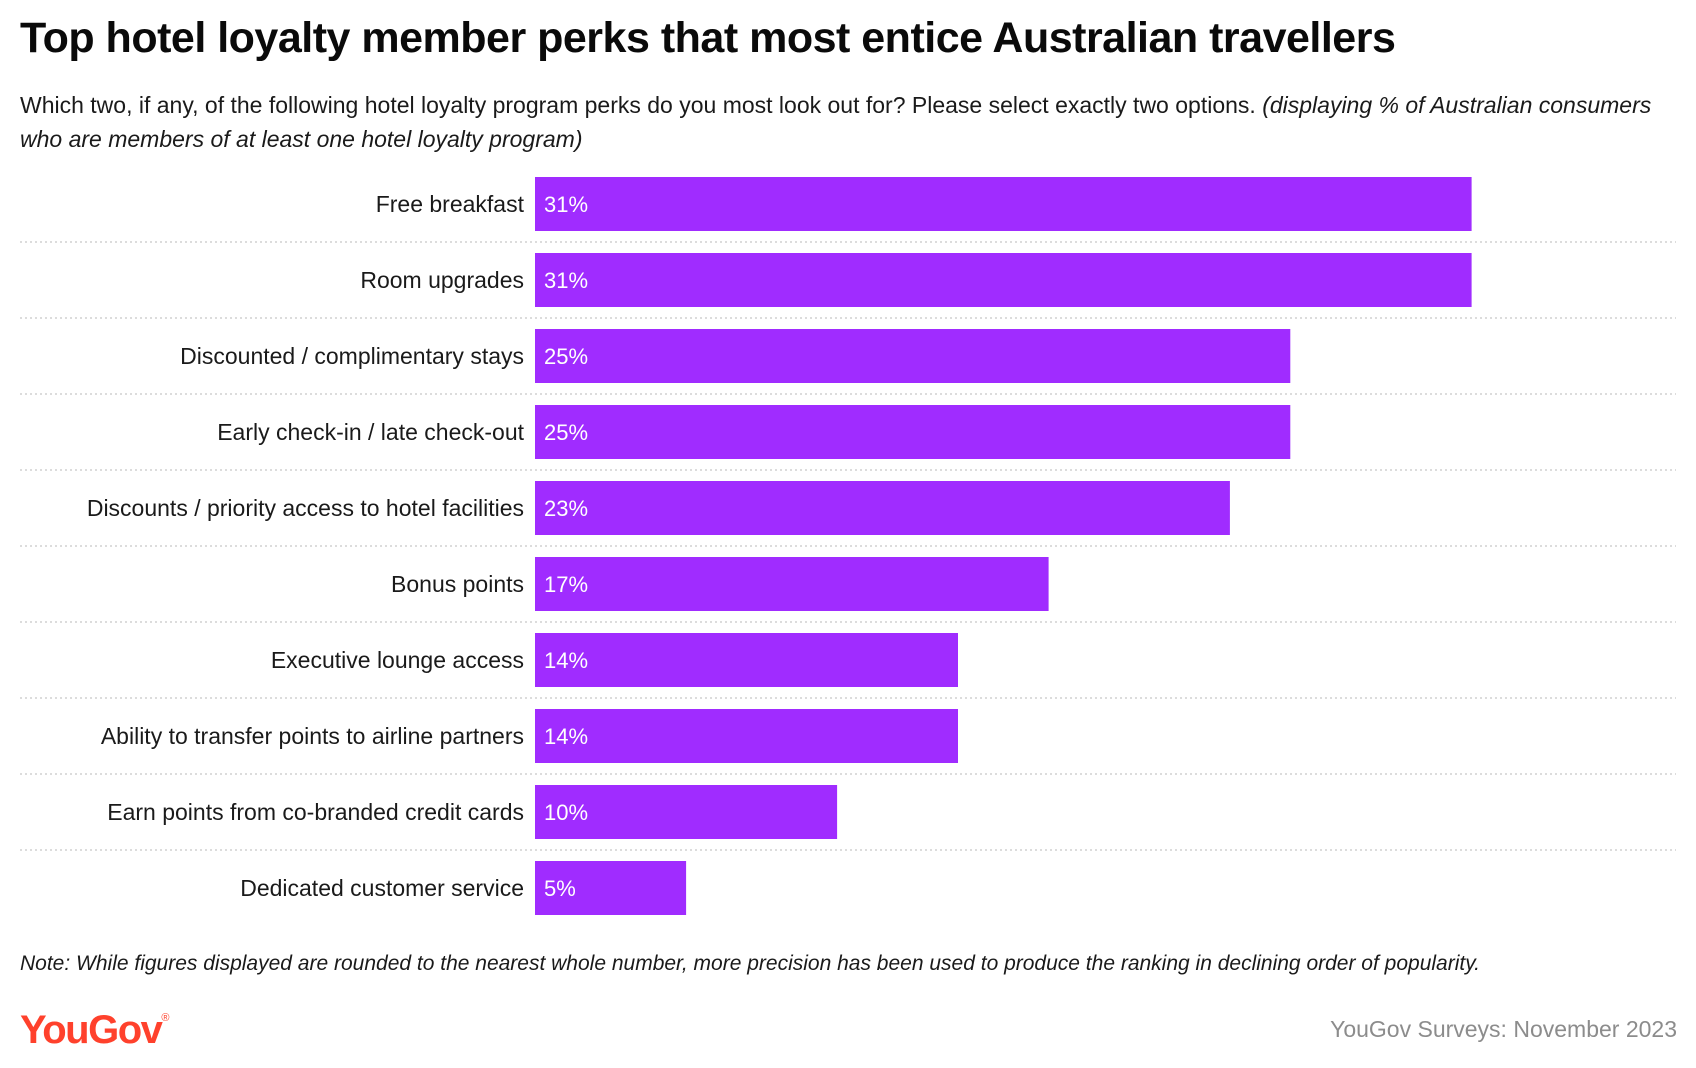 The height and width of the screenshot is (1068, 1696). I want to click on category-label: Earn points from co-branded credit cards, so click(315, 812).